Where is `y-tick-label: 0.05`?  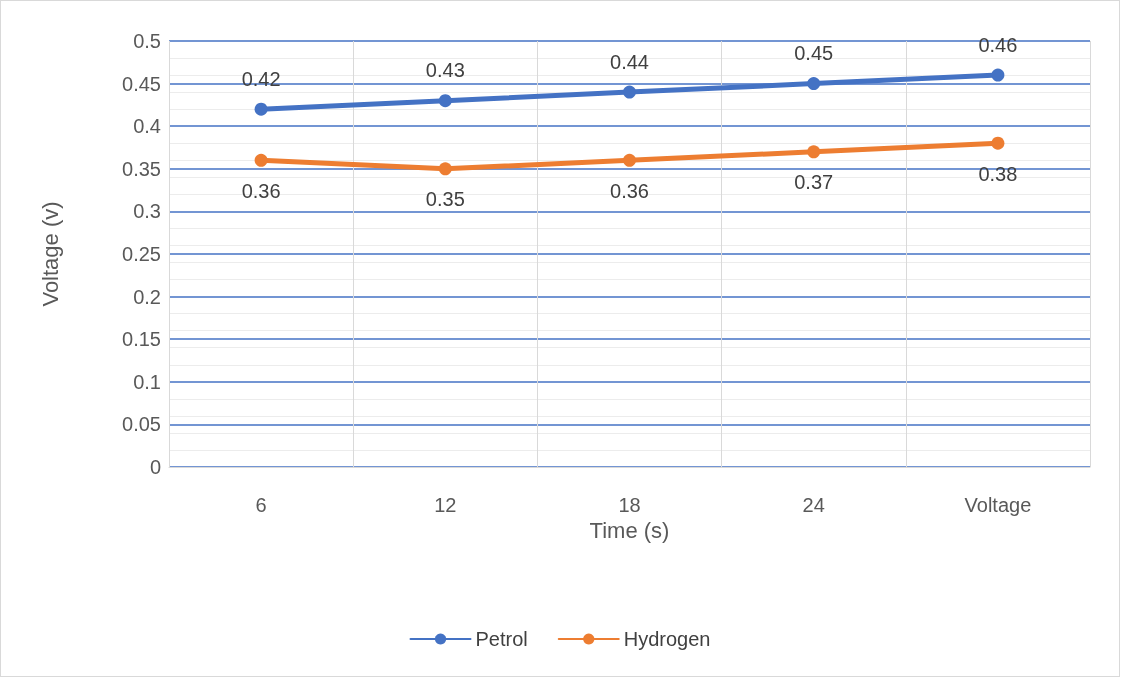 y-tick-label: 0.05 is located at coordinates (141, 424).